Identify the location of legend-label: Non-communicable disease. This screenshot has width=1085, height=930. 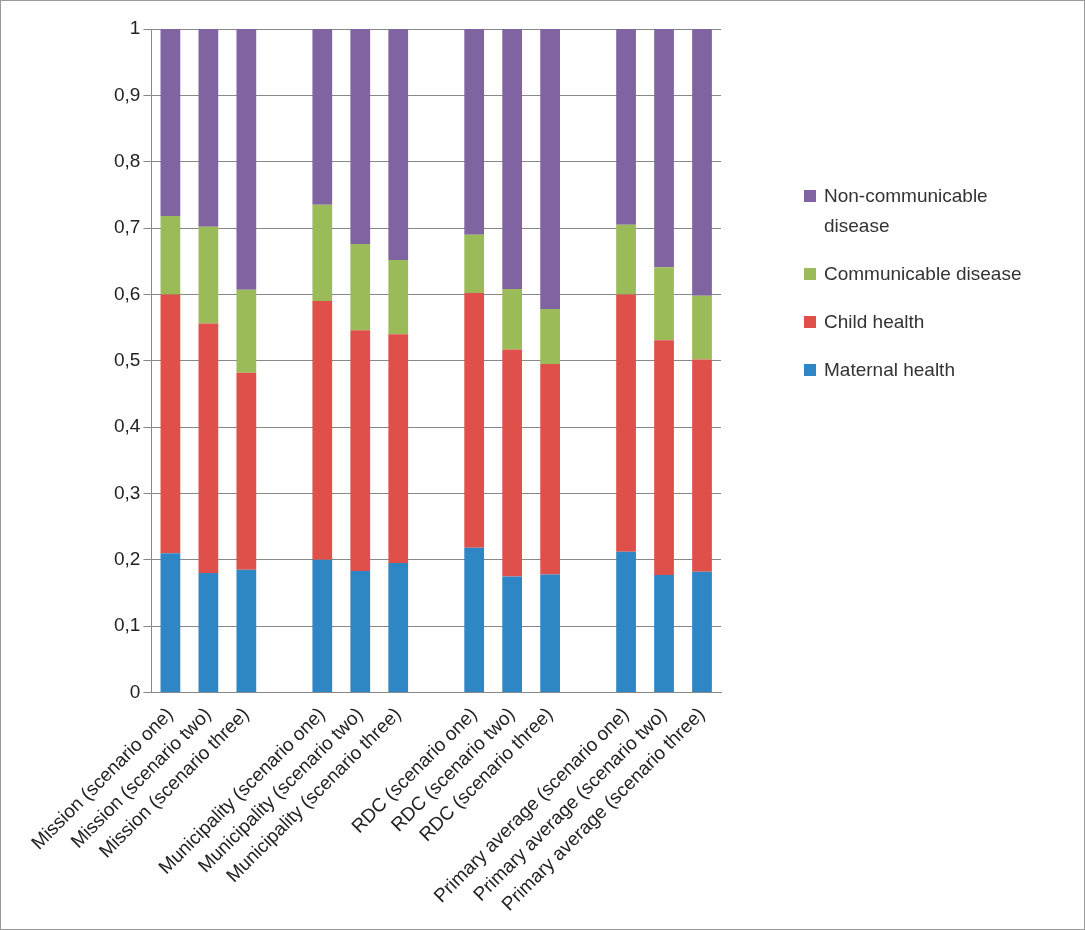
(906, 211).